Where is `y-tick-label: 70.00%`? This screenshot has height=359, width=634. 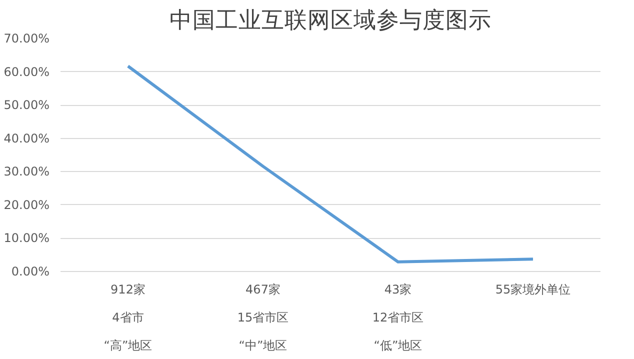 y-tick-label: 70.00% is located at coordinates (27, 39).